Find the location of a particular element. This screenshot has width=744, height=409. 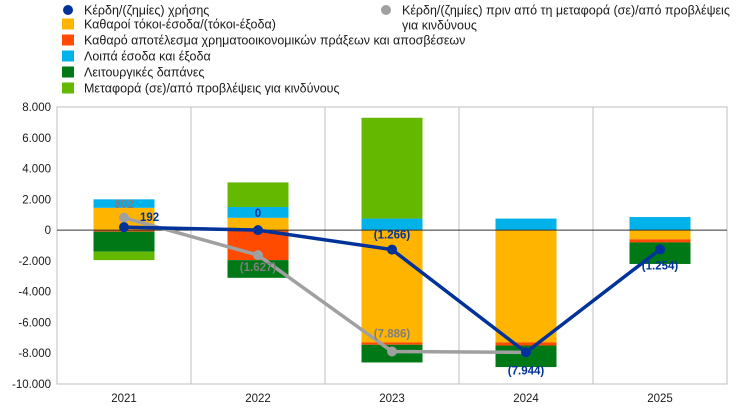

data-label-line-1: (7.944) is located at coordinates (526, 371).